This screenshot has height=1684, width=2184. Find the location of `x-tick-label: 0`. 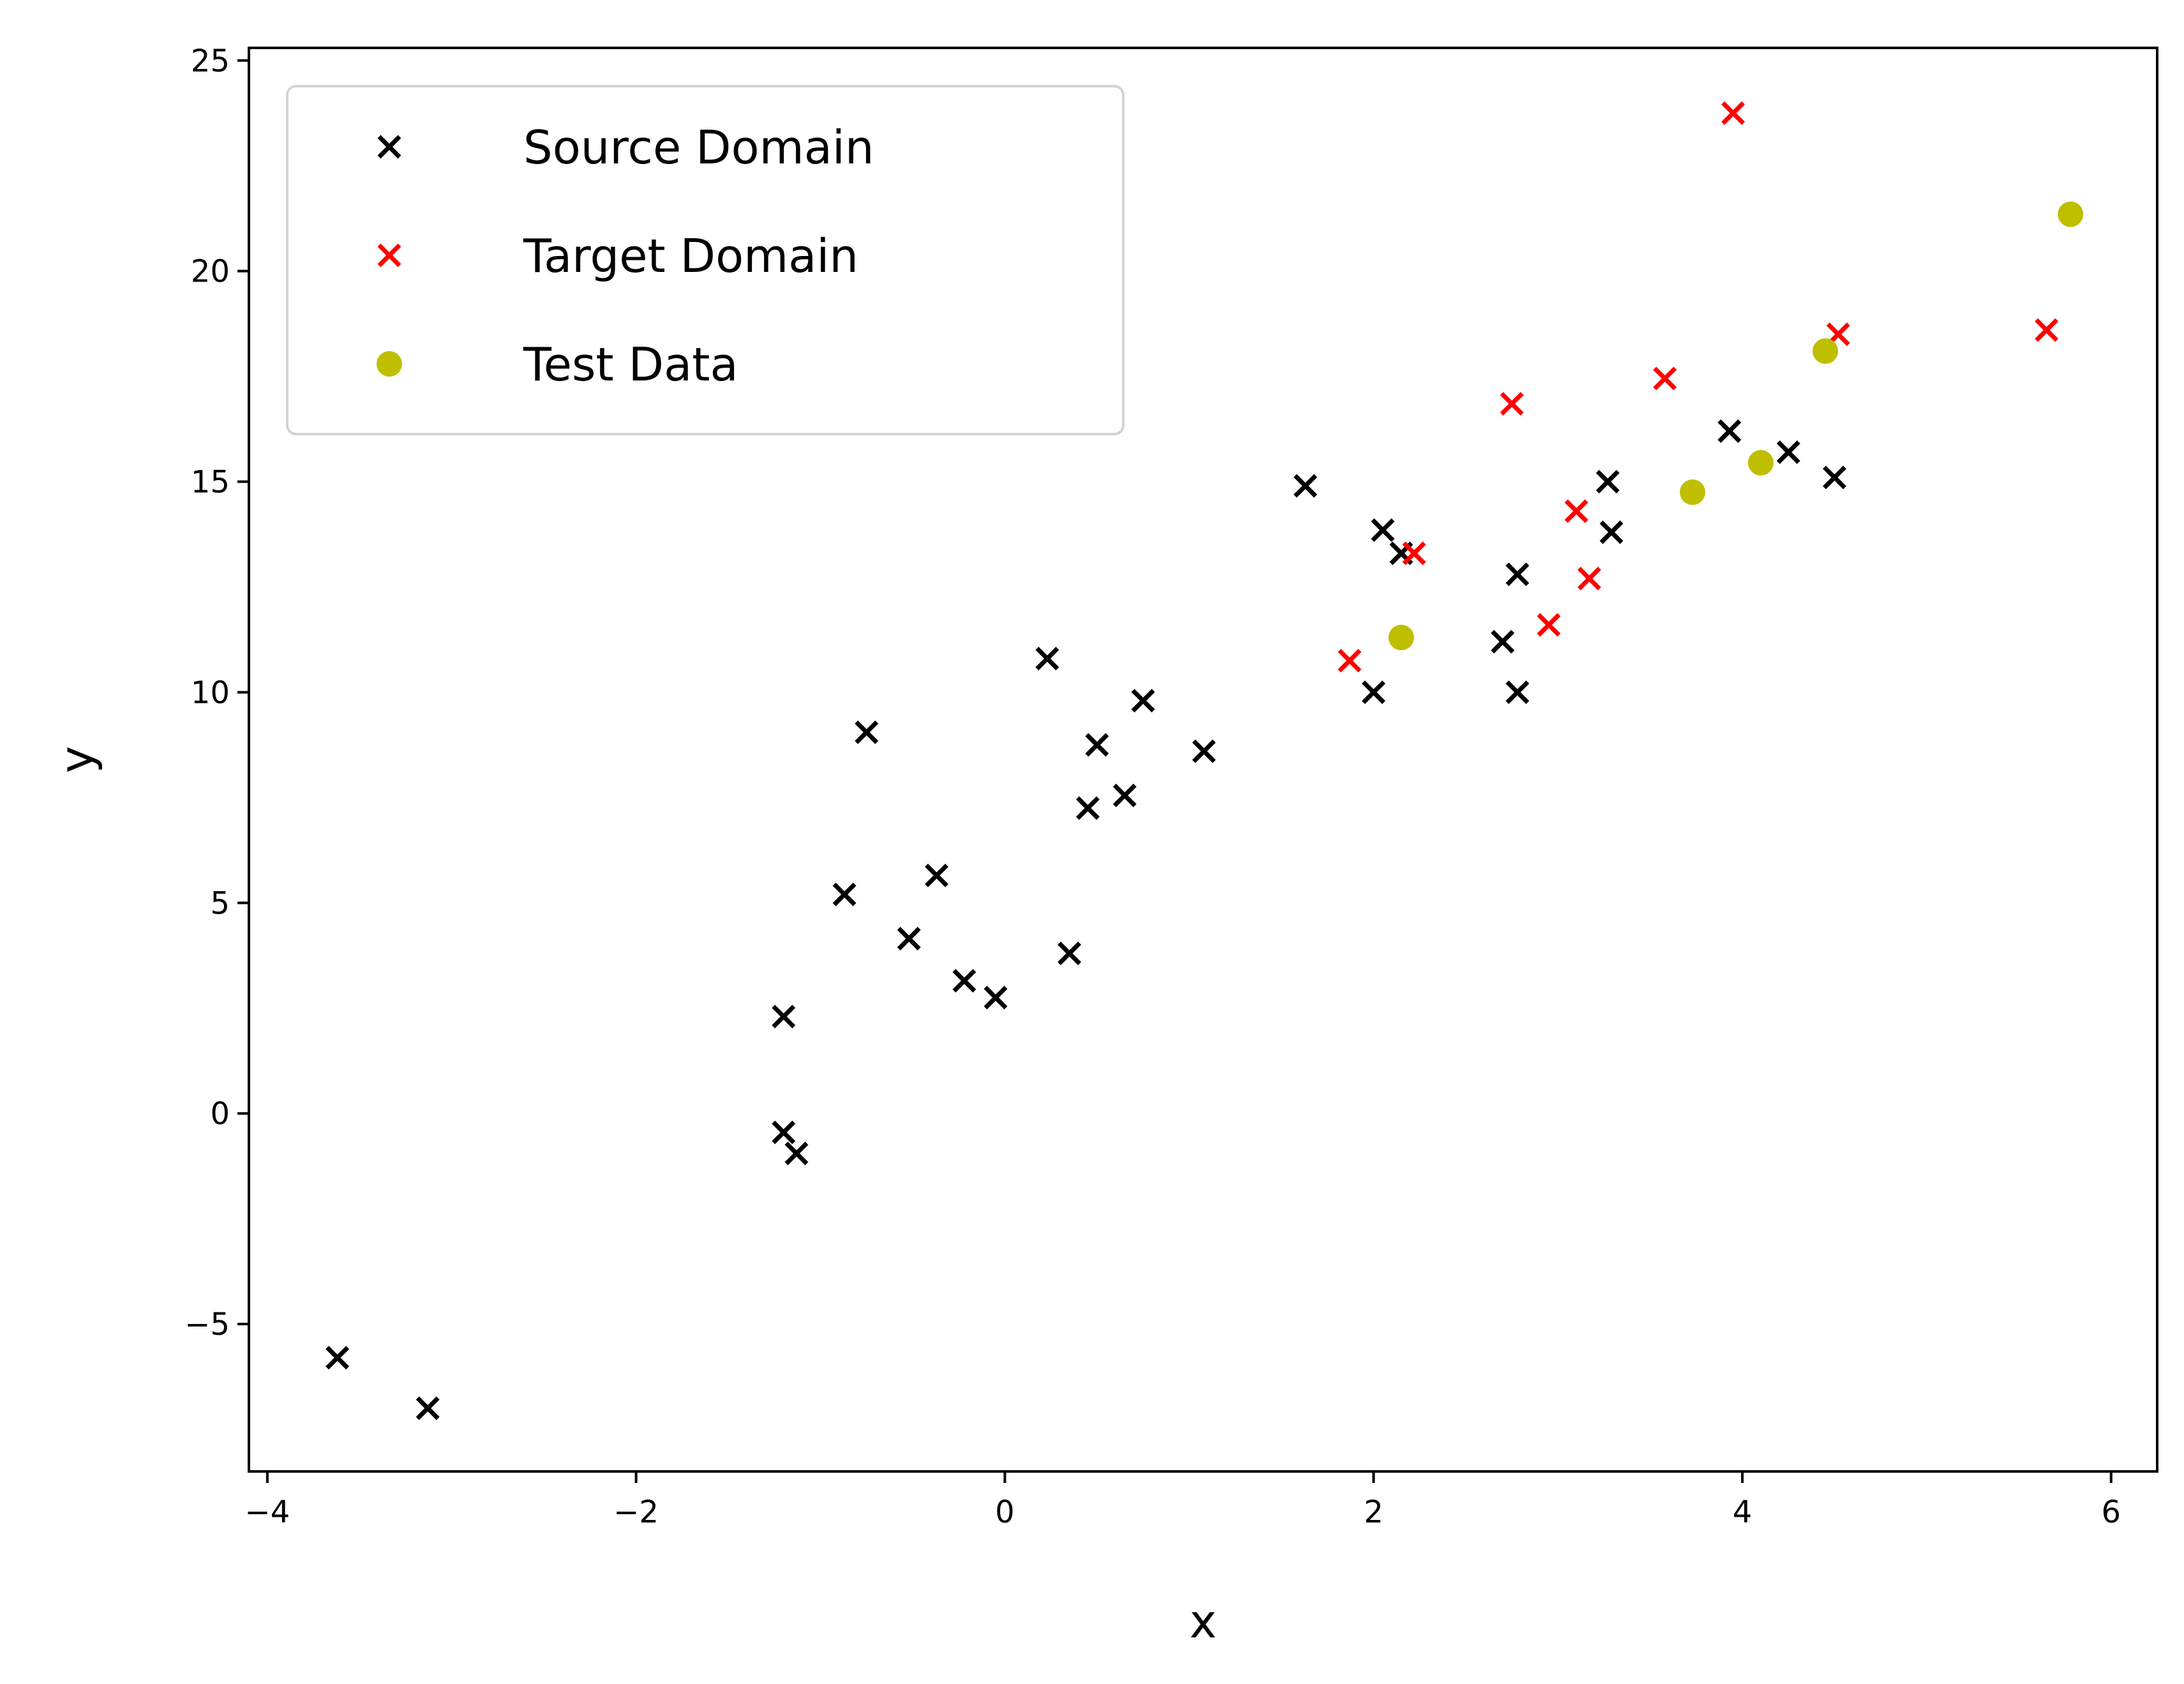

x-tick-label: 0 is located at coordinates (1005, 1512).